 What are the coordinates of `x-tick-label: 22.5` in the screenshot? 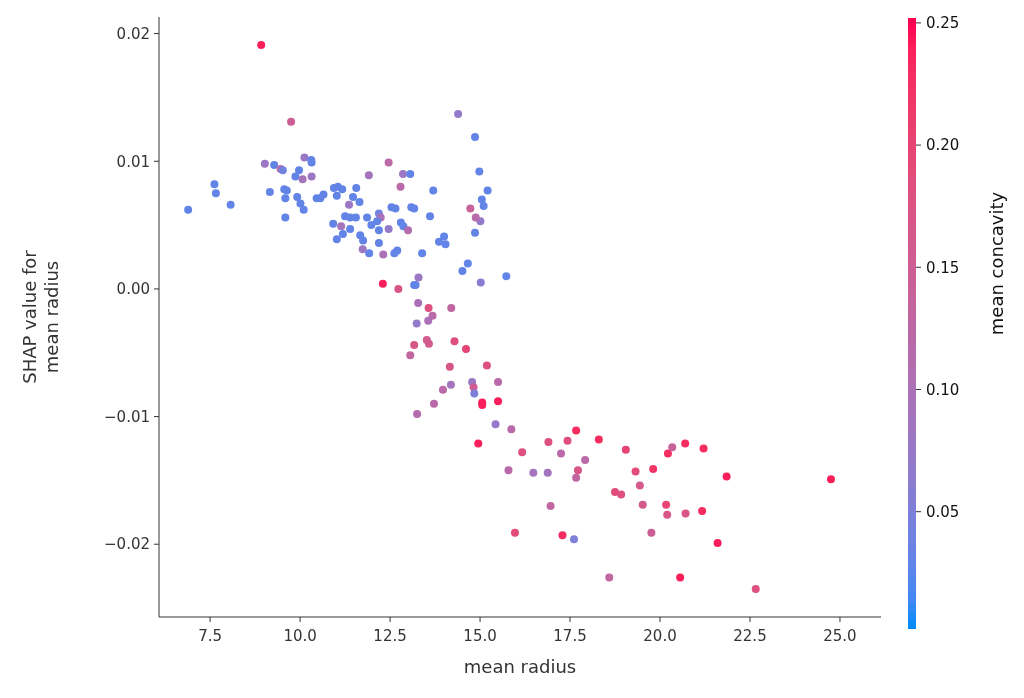 It's located at (750, 636).